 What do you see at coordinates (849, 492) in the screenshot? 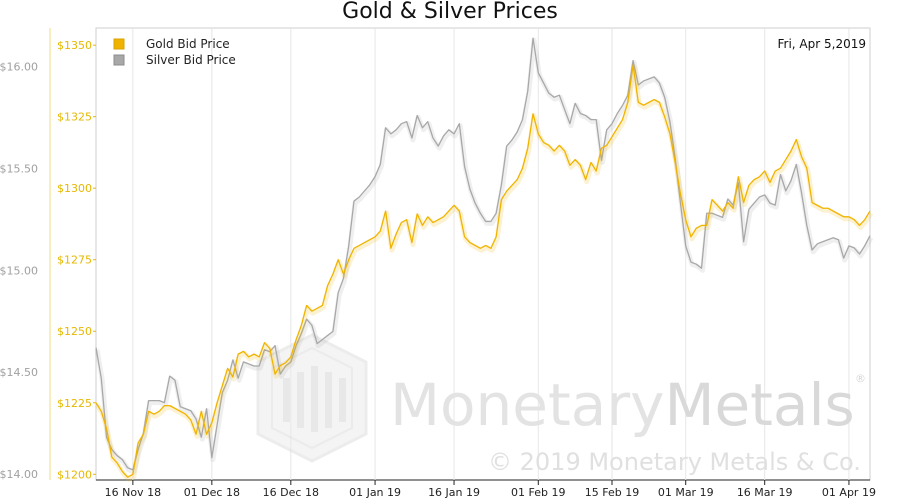
I see `x-tick-label: 01 Apr 19` at bounding box center [849, 492].